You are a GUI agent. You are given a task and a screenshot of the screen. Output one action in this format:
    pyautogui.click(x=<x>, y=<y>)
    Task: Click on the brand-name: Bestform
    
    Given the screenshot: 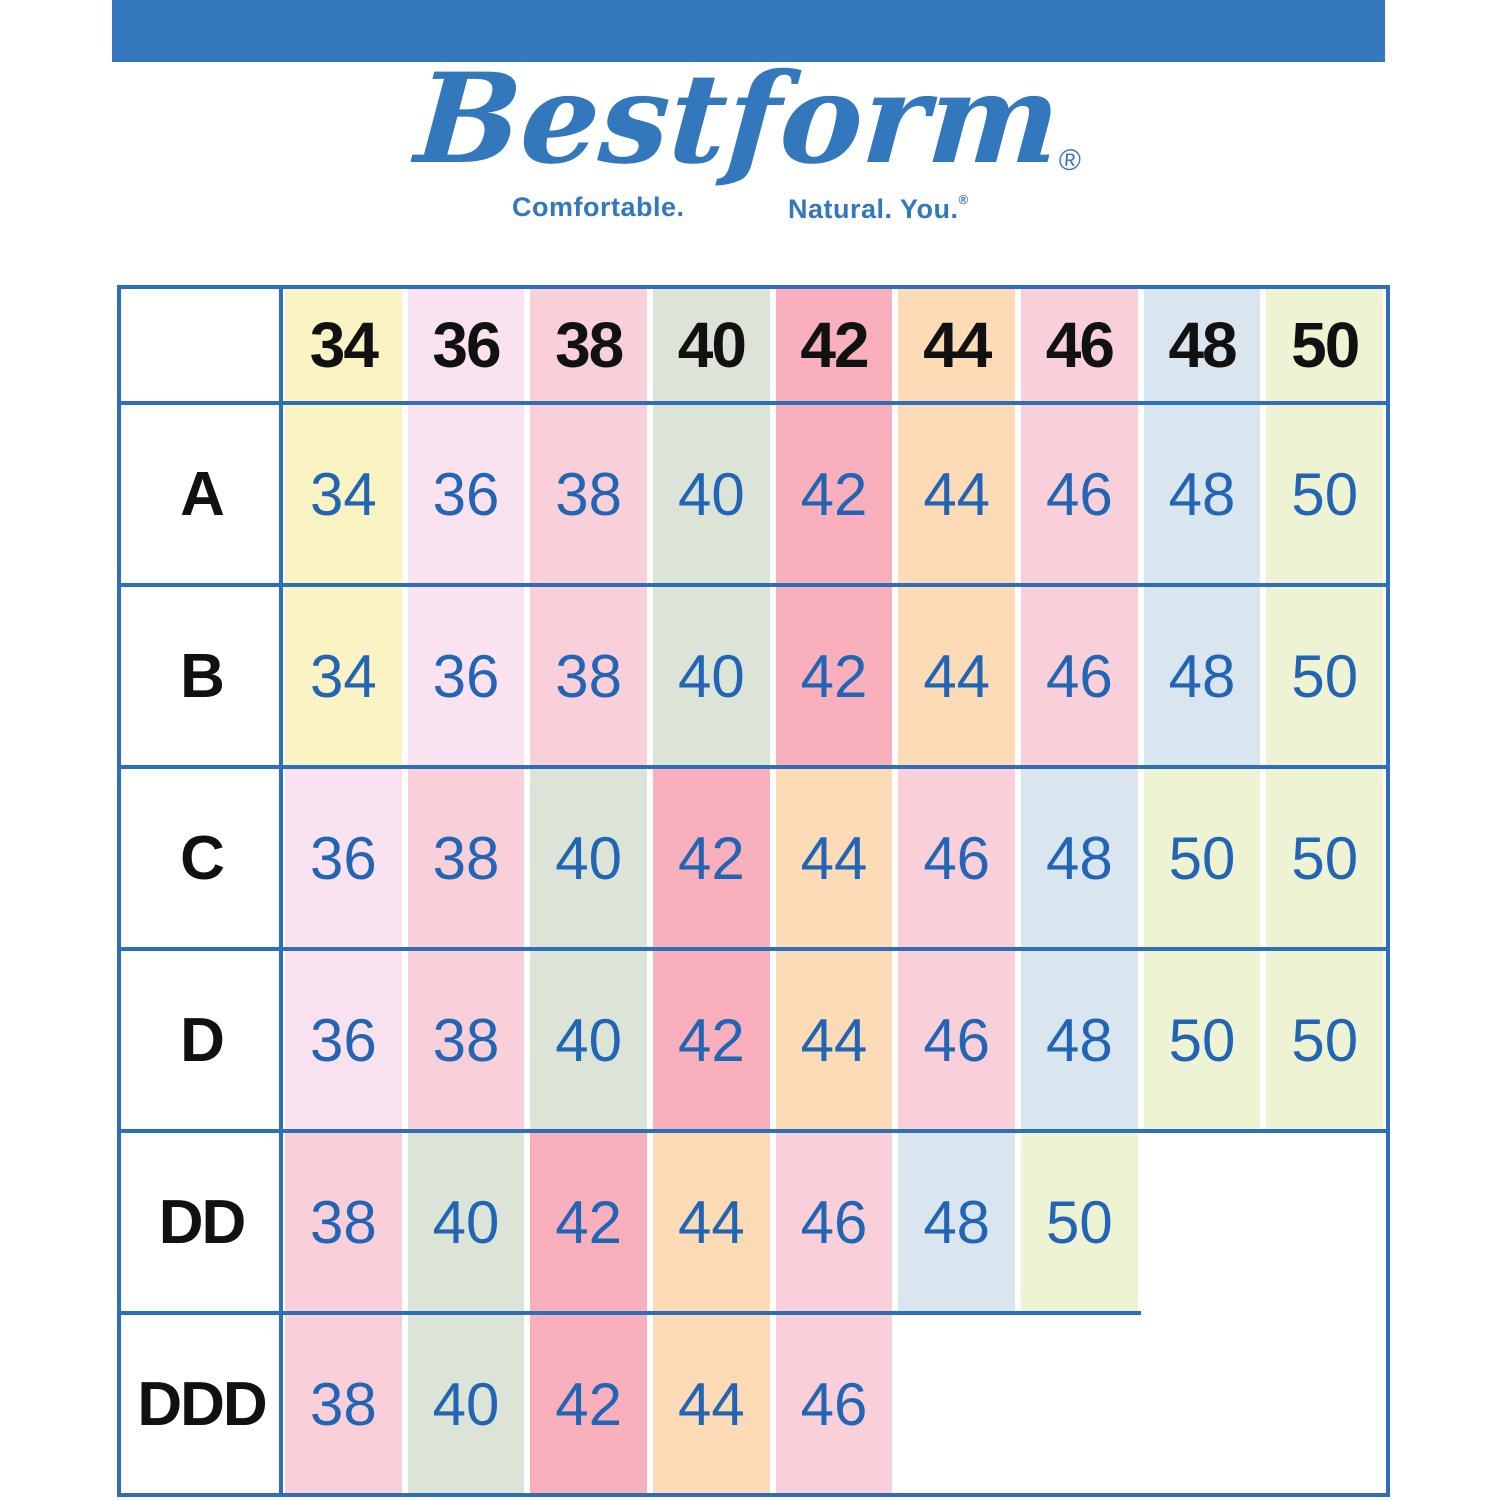 What is the action you would take?
    pyautogui.click(x=738, y=119)
    